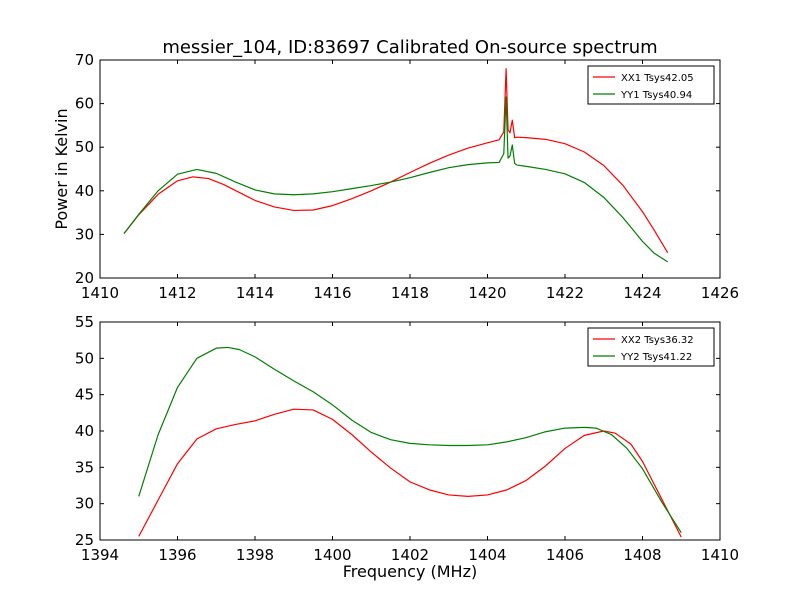  Describe the element at coordinates (487, 555) in the screenshot. I see `x-tick-label: 1404` at that location.